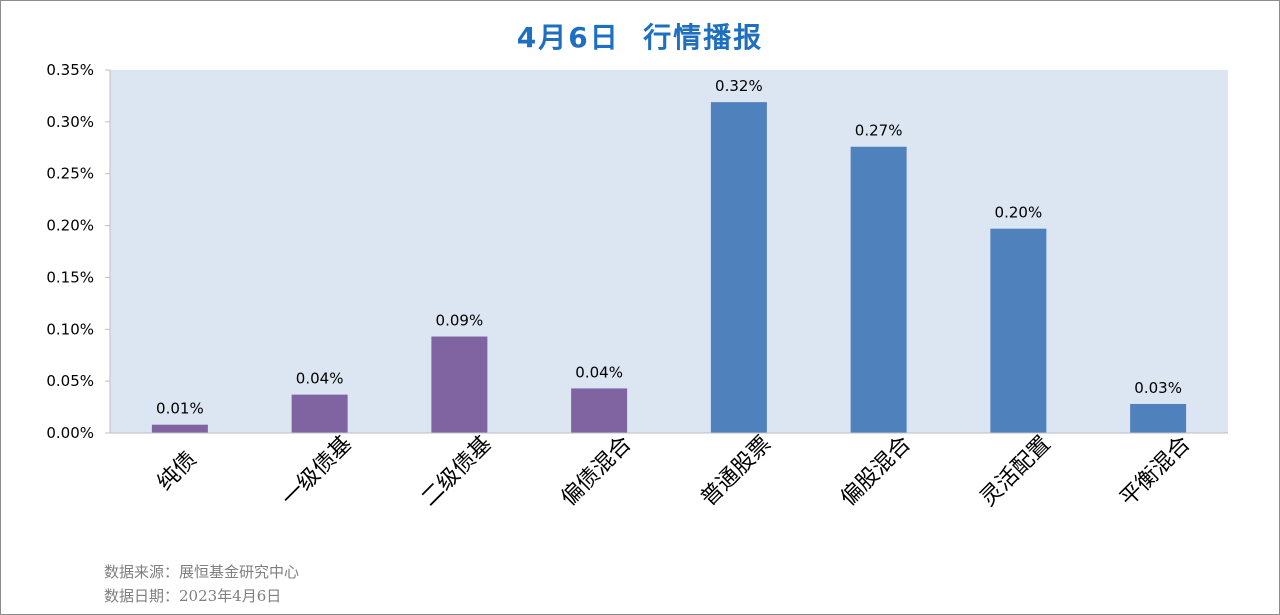 This screenshot has width=1280, height=615. Describe the element at coordinates (1019, 213) in the screenshot. I see `bar-value-label: 0.20%` at that location.